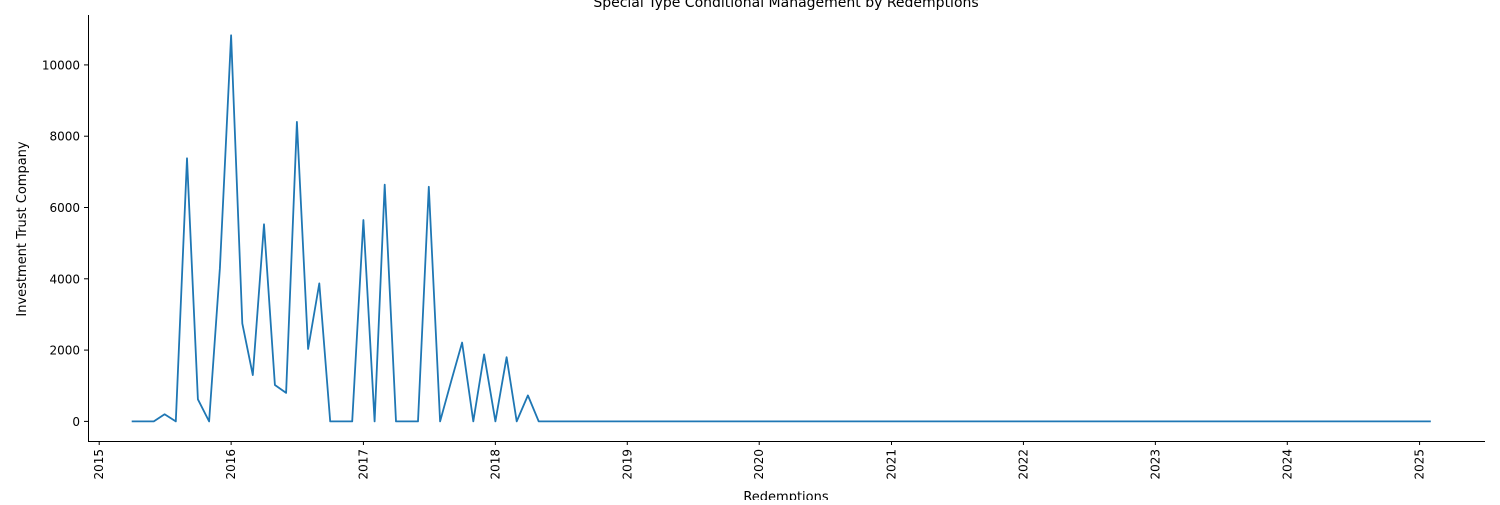 The width and height of the screenshot is (1500, 505). I want to click on x-tick-label: 2017, so click(363, 464).